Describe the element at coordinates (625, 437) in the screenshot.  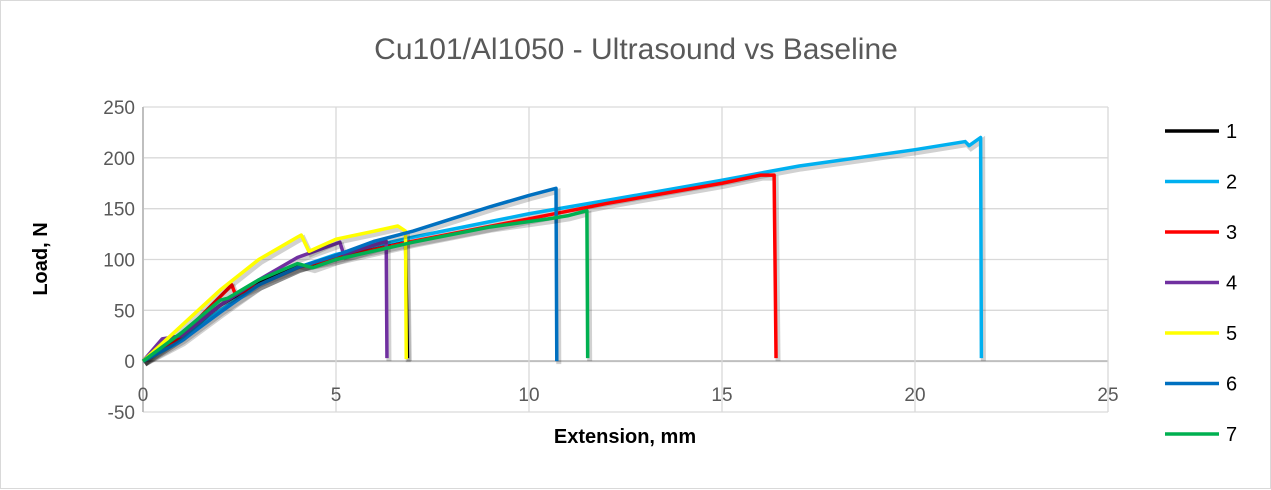
I see `x-axis-label: Extension, mm` at that location.